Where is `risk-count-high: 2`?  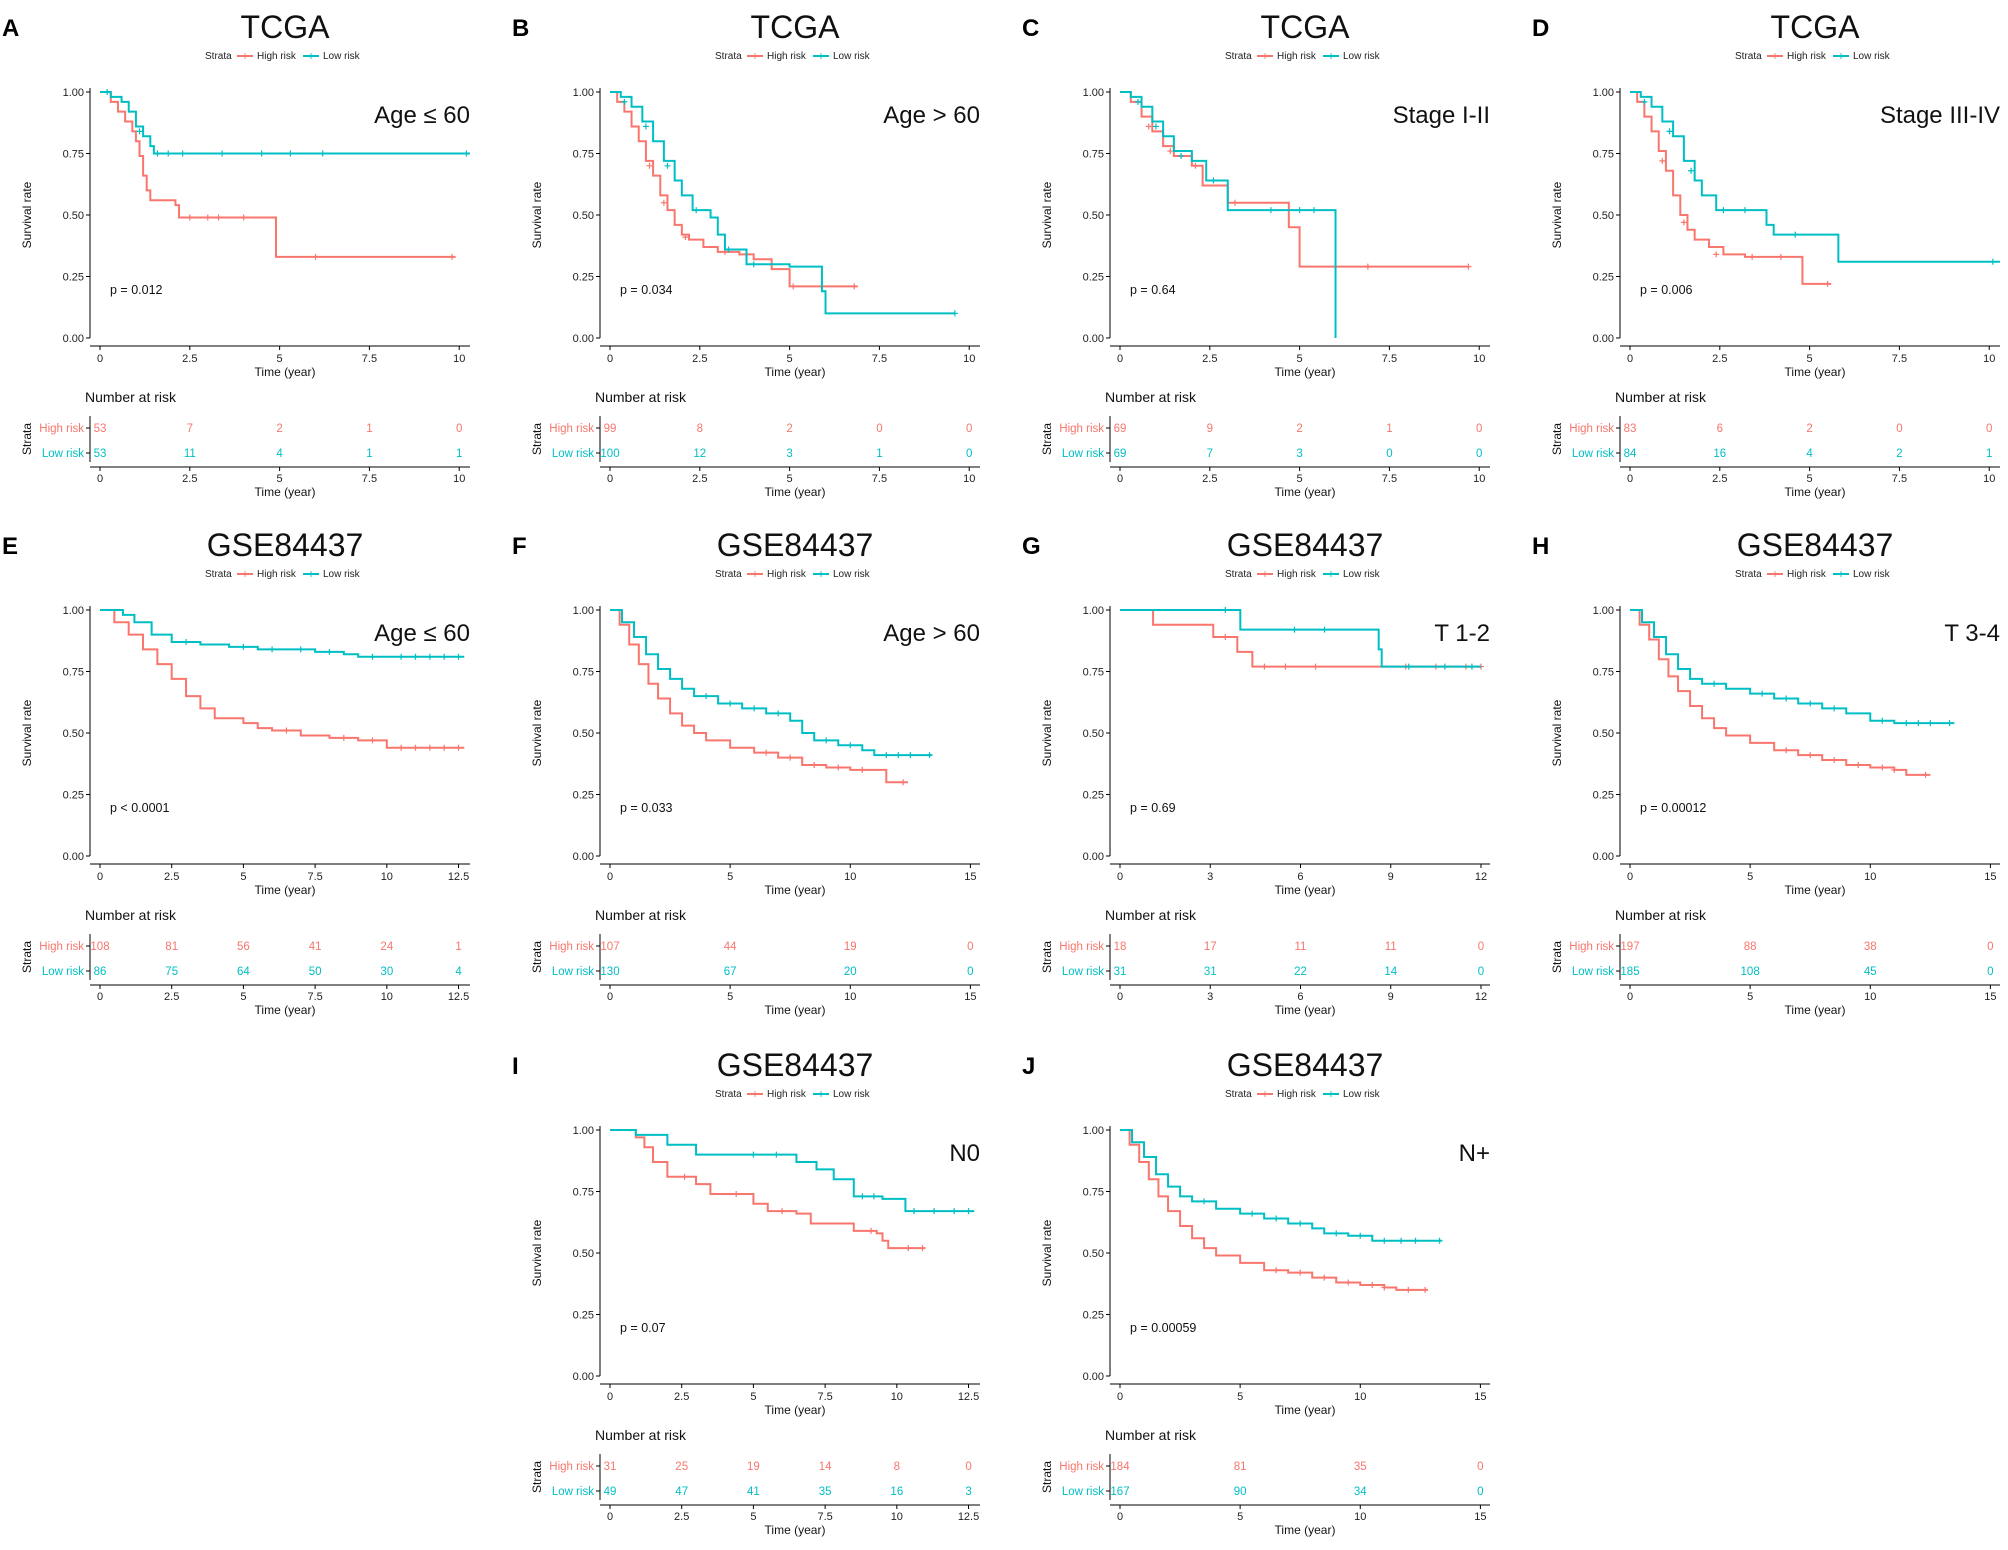 risk-count-high: 2 is located at coordinates (1299, 429).